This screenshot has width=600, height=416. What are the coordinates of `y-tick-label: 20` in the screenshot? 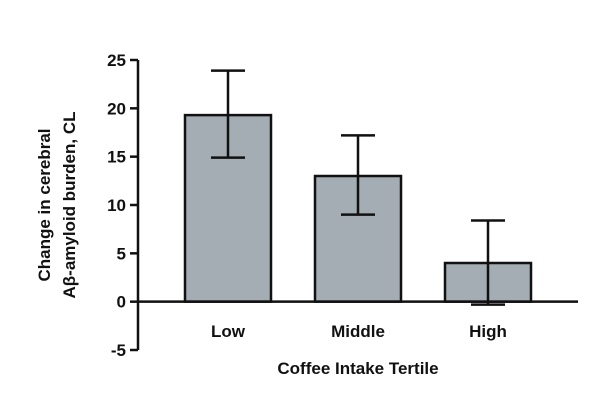 It's located at (116, 108).